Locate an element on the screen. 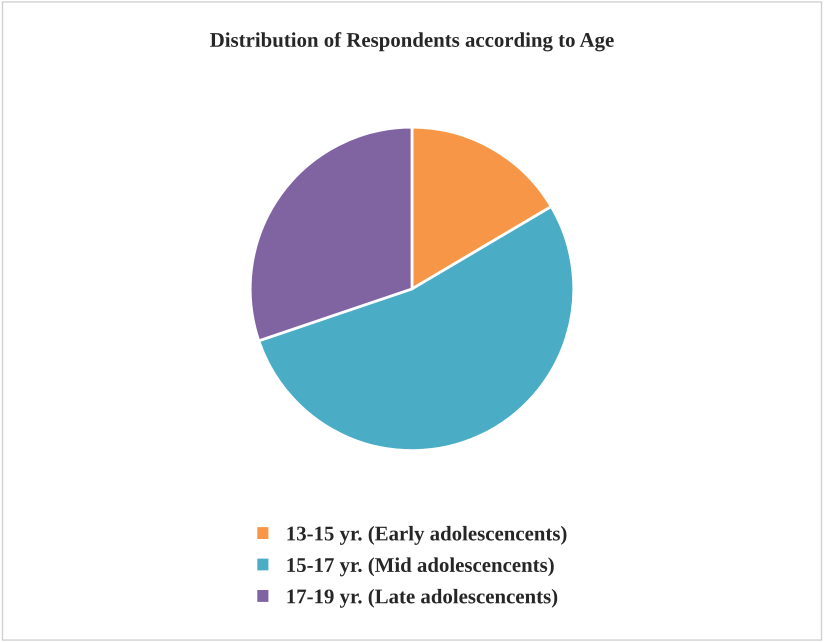  legend-label: 13-15 yr. (Early adolescencents) is located at coordinates (426, 535).